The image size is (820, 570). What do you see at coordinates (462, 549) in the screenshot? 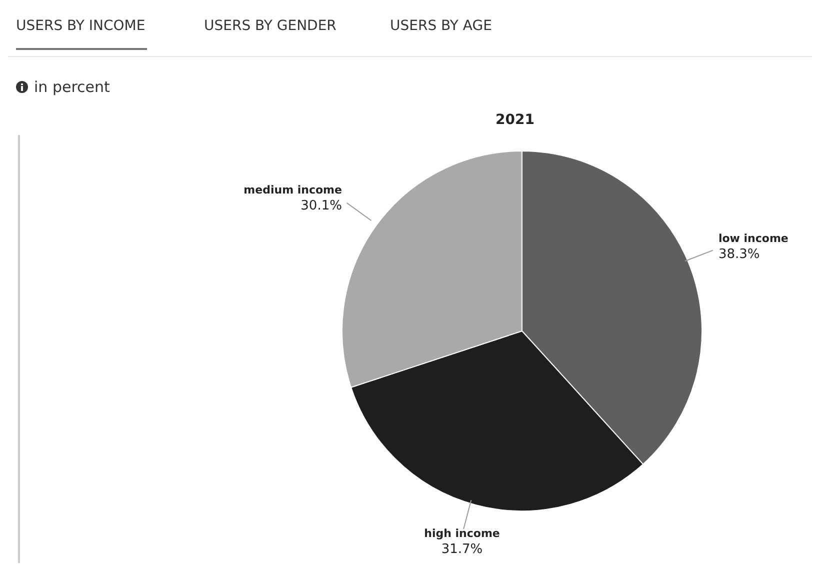
I see `data-label: 31.7%` at bounding box center [462, 549].